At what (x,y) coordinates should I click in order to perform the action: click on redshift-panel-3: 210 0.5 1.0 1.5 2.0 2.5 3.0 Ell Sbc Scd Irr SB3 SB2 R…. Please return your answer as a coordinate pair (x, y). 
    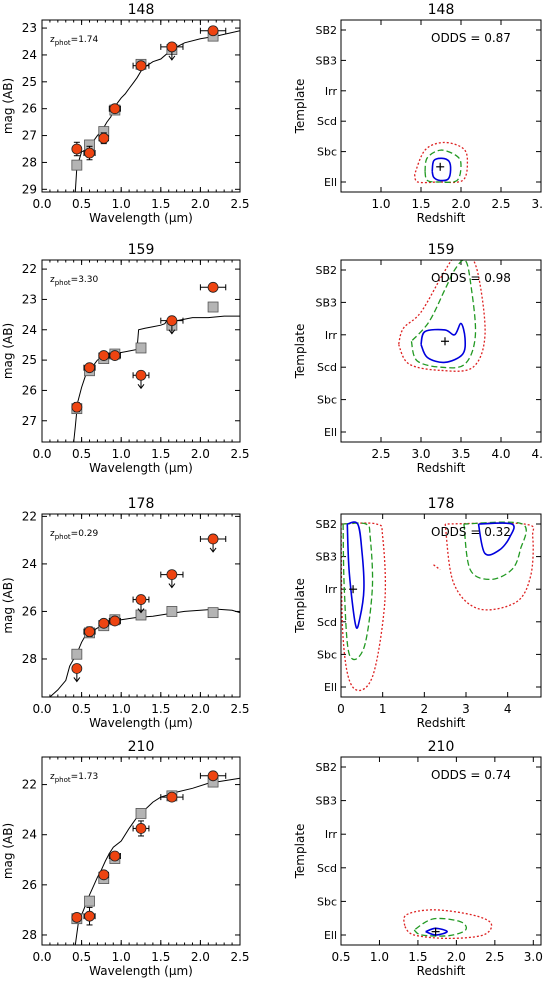
    Looking at the image, I should click on (418, 858).